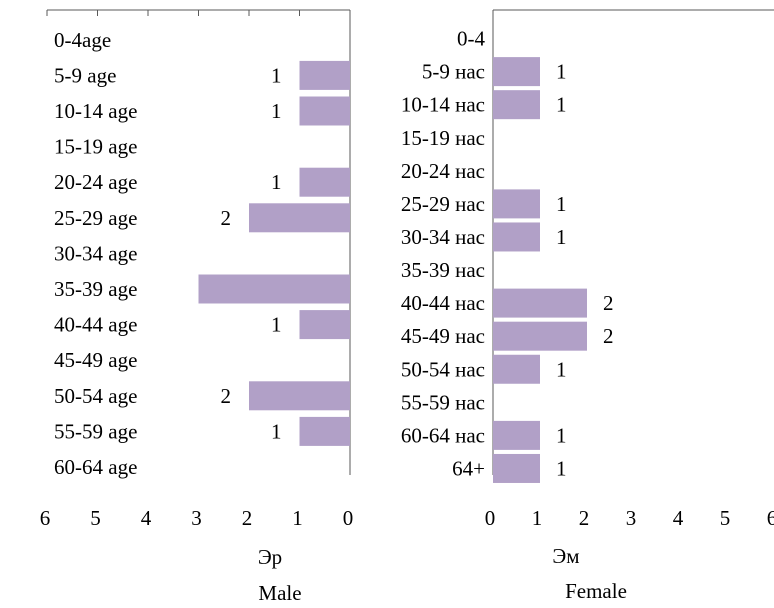  Describe the element at coordinates (95, 396) in the screenshot. I see `male-category-label: 50-54 age` at that location.